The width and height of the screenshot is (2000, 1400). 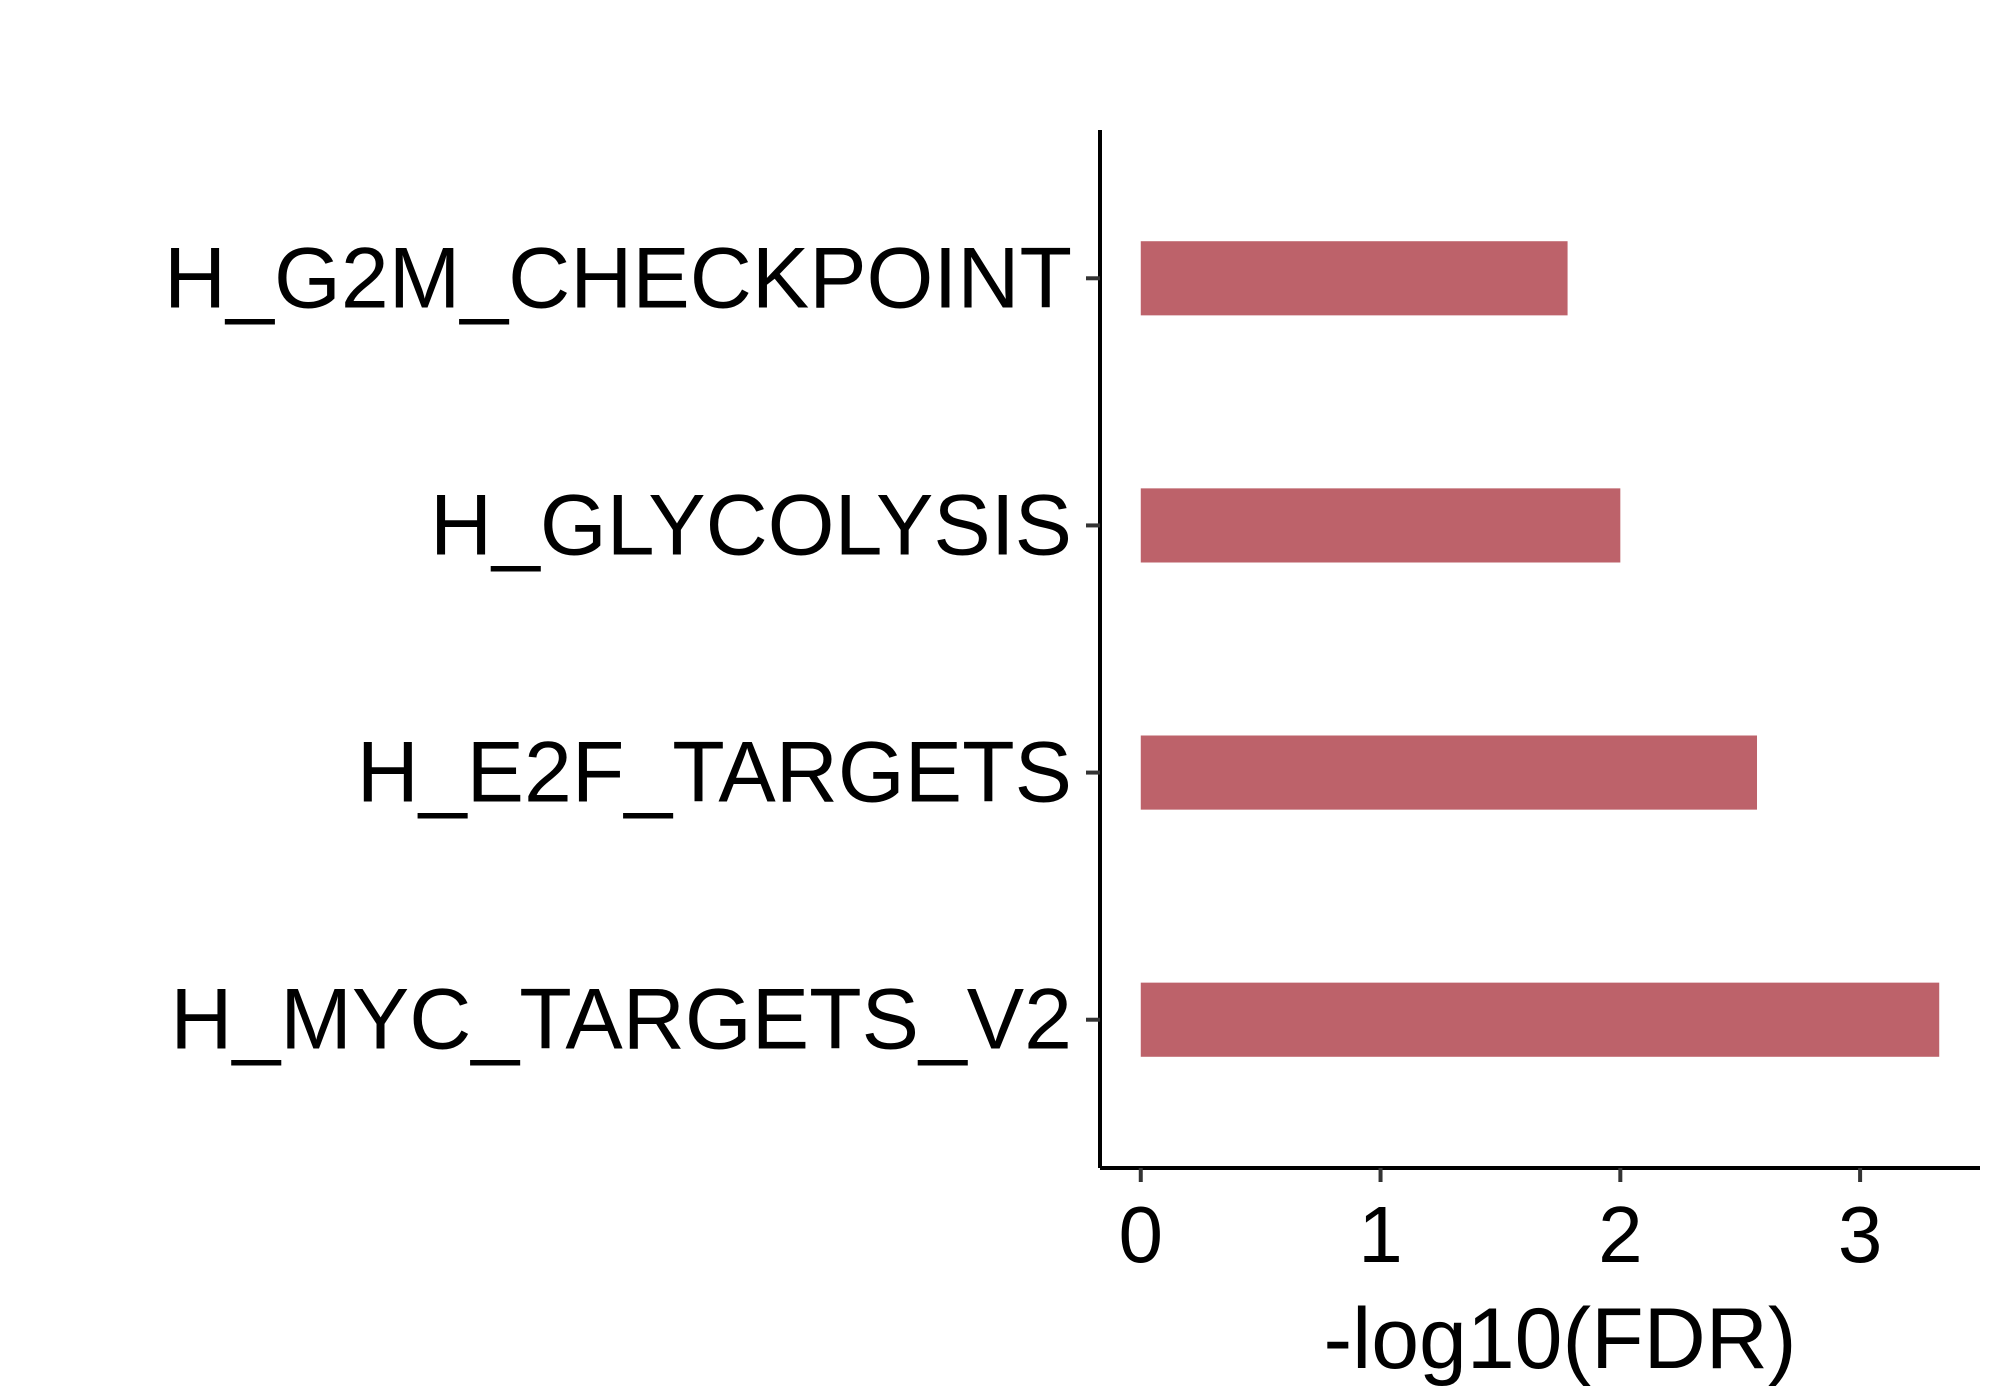 I want to click on y-tick-label: H_G2M_CHECKPOINT, so click(x=618, y=278).